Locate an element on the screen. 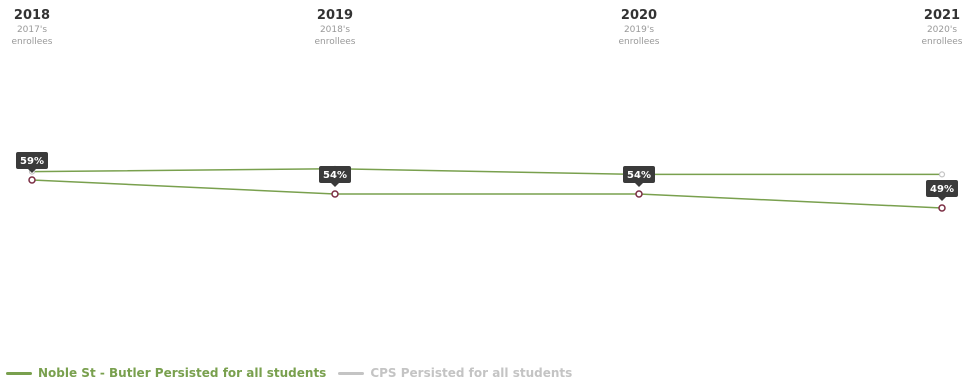 This screenshot has width=965, height=383. column-header-2020: 2020 2019's enrollees is located at coordinates (639, 28).